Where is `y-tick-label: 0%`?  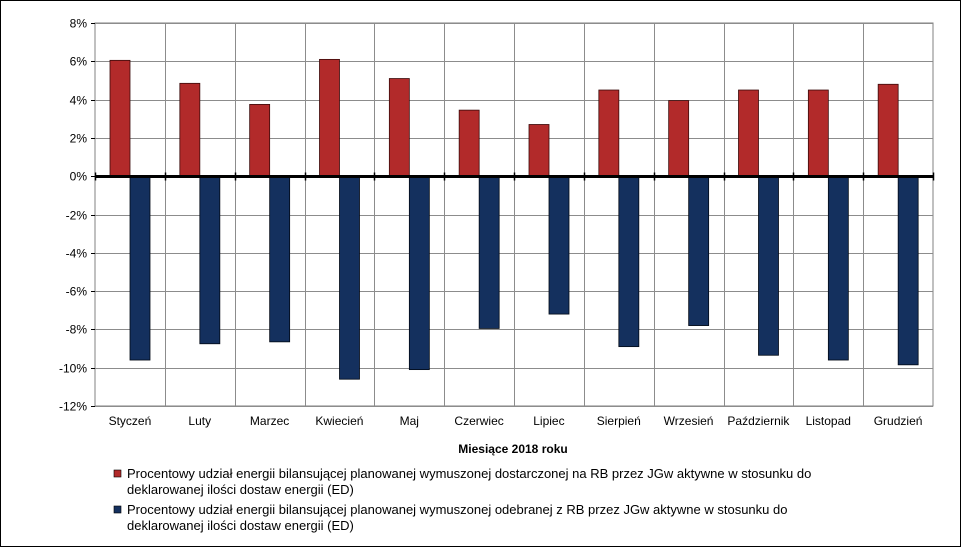 y-tick-label: 0% is located at coordinates (79, 177).